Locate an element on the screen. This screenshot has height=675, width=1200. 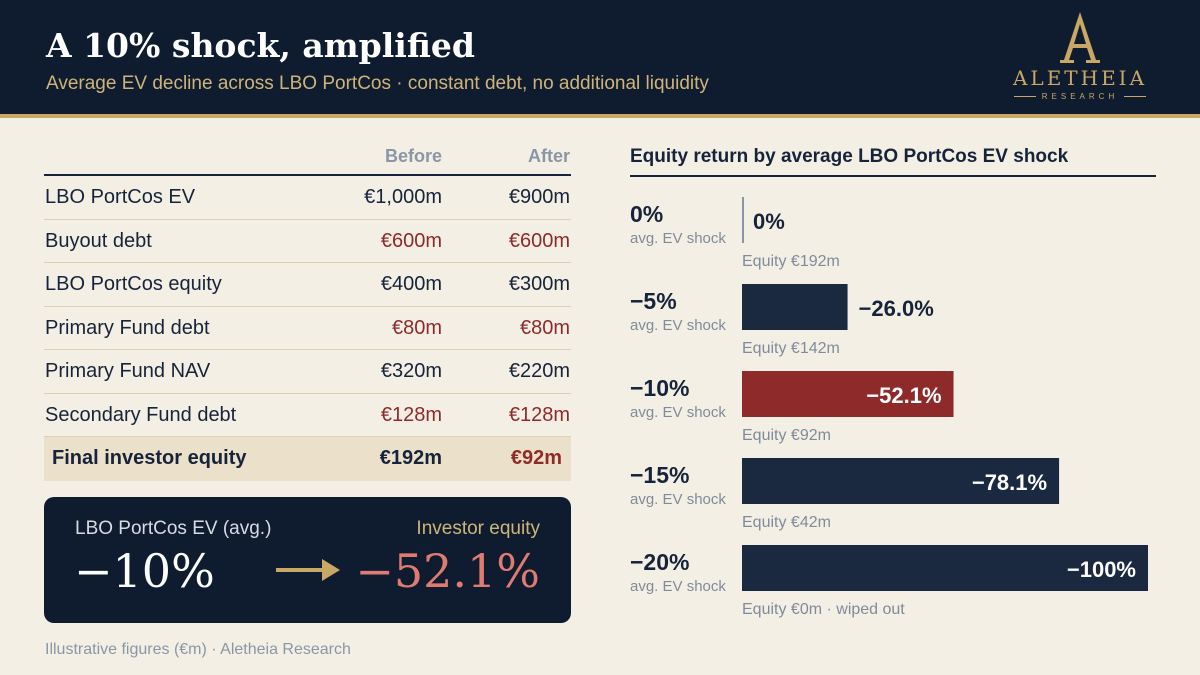
bar-value-label: −52.1% is located at coordinates (903, 395).